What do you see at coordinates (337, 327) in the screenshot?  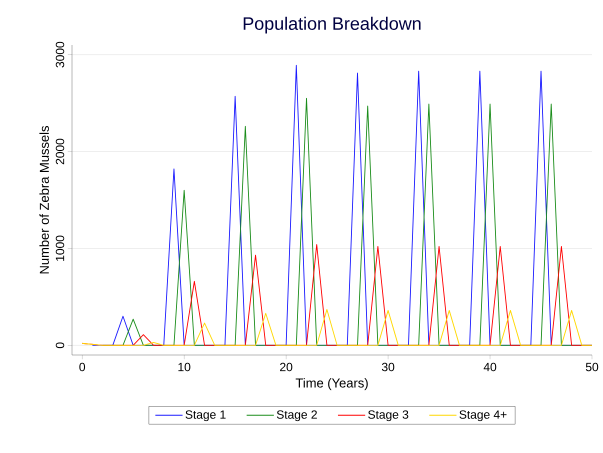 I see `line-series` at bounding box center [337, 327].